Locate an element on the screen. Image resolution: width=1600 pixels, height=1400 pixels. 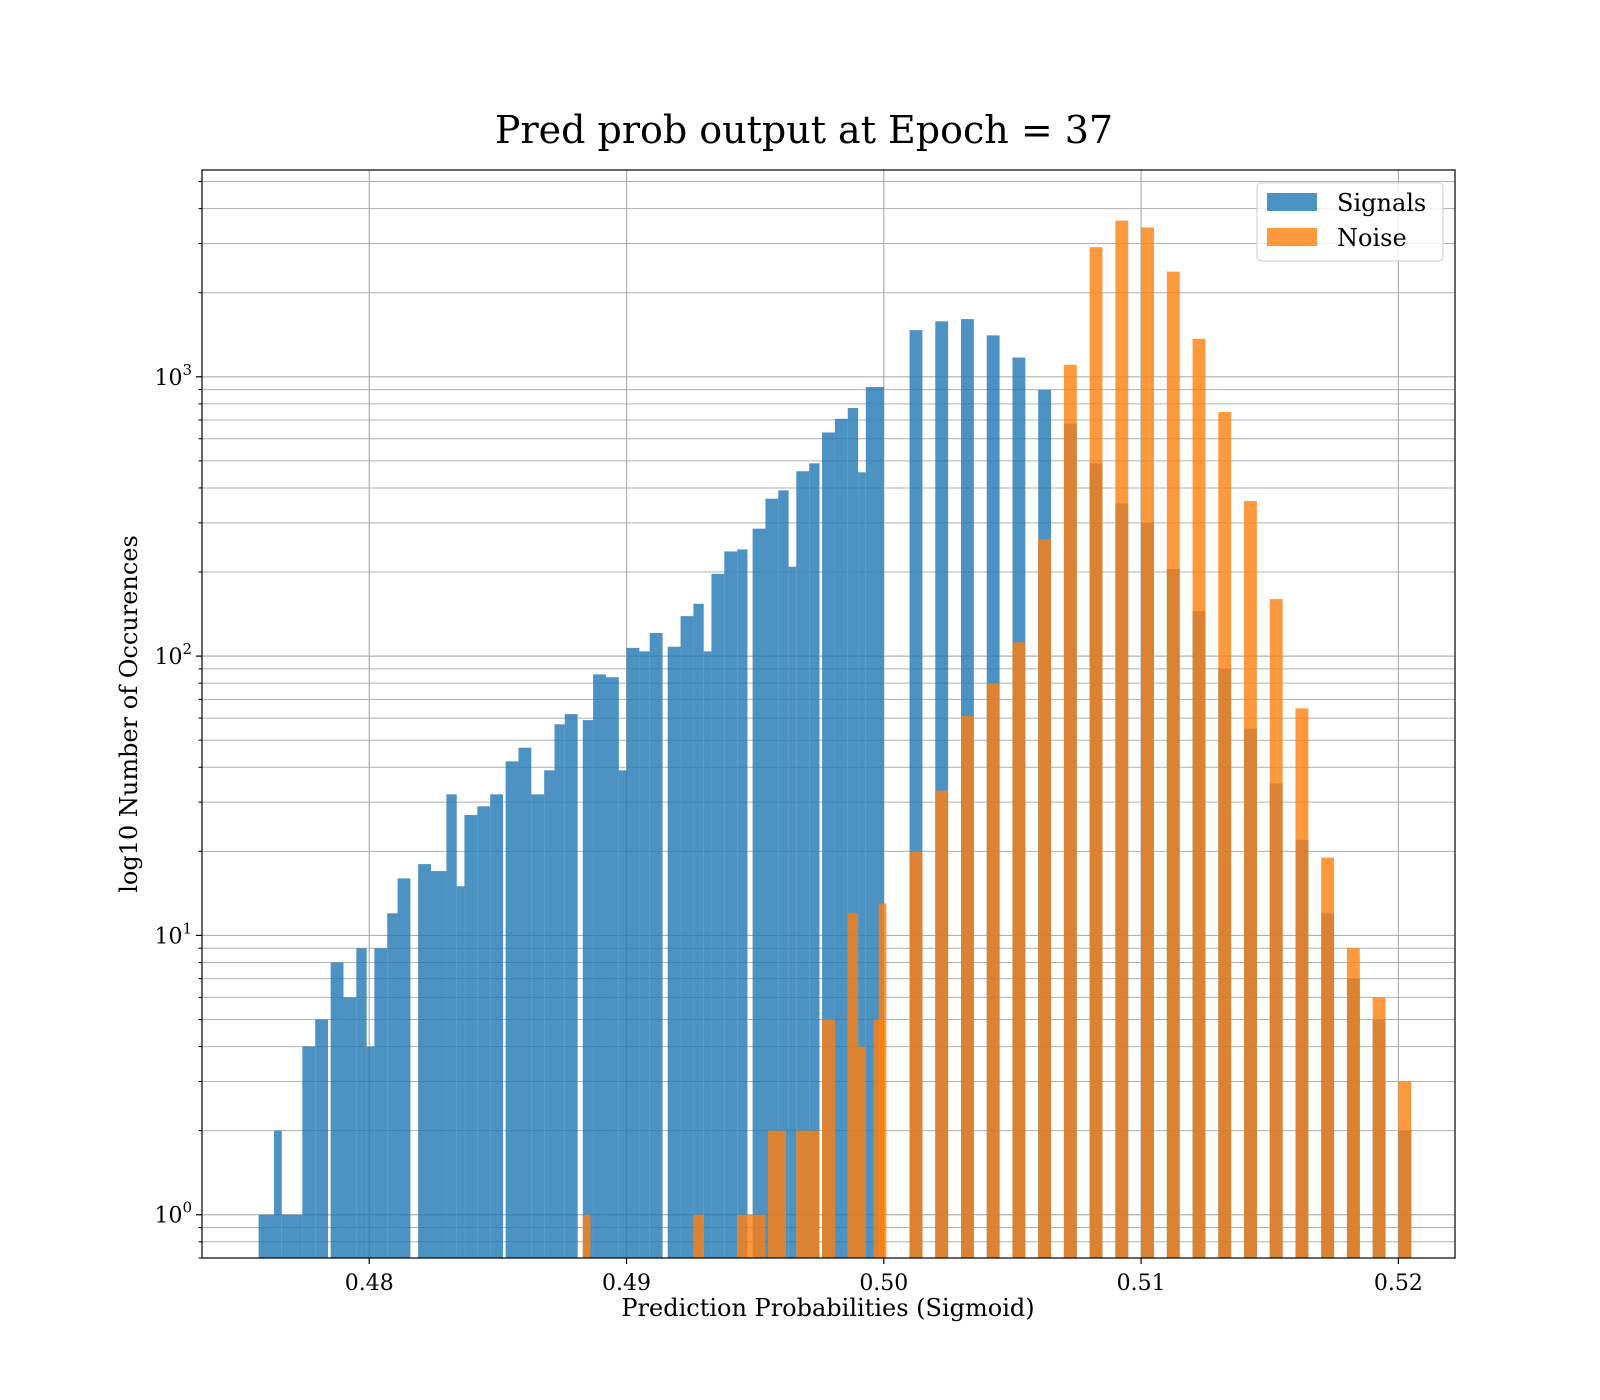
x-axis-label: Prediction Probabilities (Sigmoid) is located at coordinates (827, 1308).